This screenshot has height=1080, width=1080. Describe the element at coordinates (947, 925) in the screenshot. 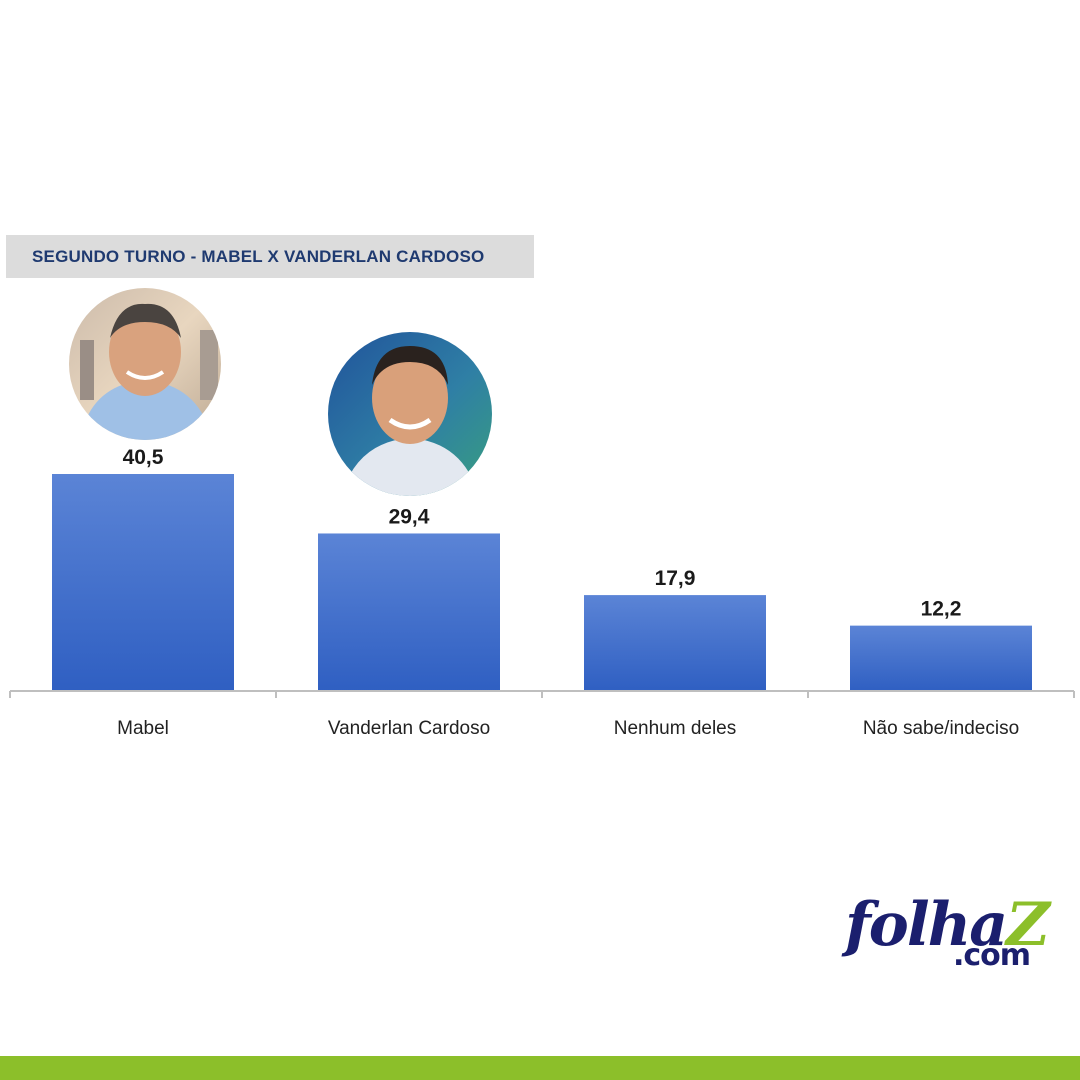

I see `brand-main-text: folhaZ` at that location.